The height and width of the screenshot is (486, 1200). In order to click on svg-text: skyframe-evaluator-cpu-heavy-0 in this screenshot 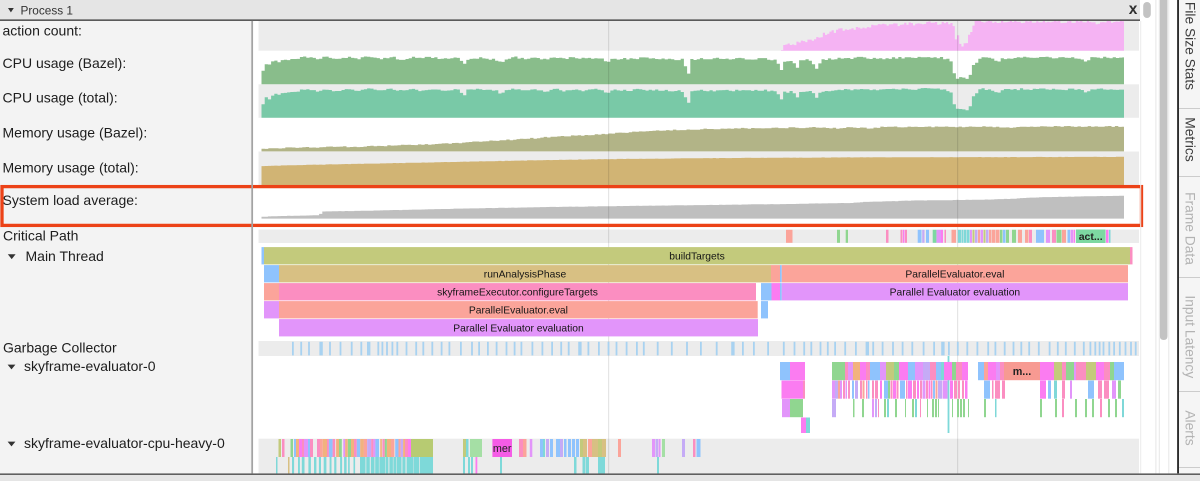, I will do `click(124, 443)`.